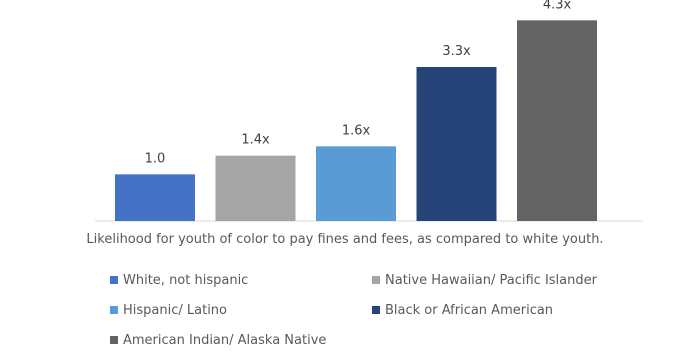 The width and height of the screenshot is (690, 355). What do you see at coordinates (175, 310) in the screenshot?
I see `legend-label-3: Hispanic/ Latino` at bounding box center [175, 310].